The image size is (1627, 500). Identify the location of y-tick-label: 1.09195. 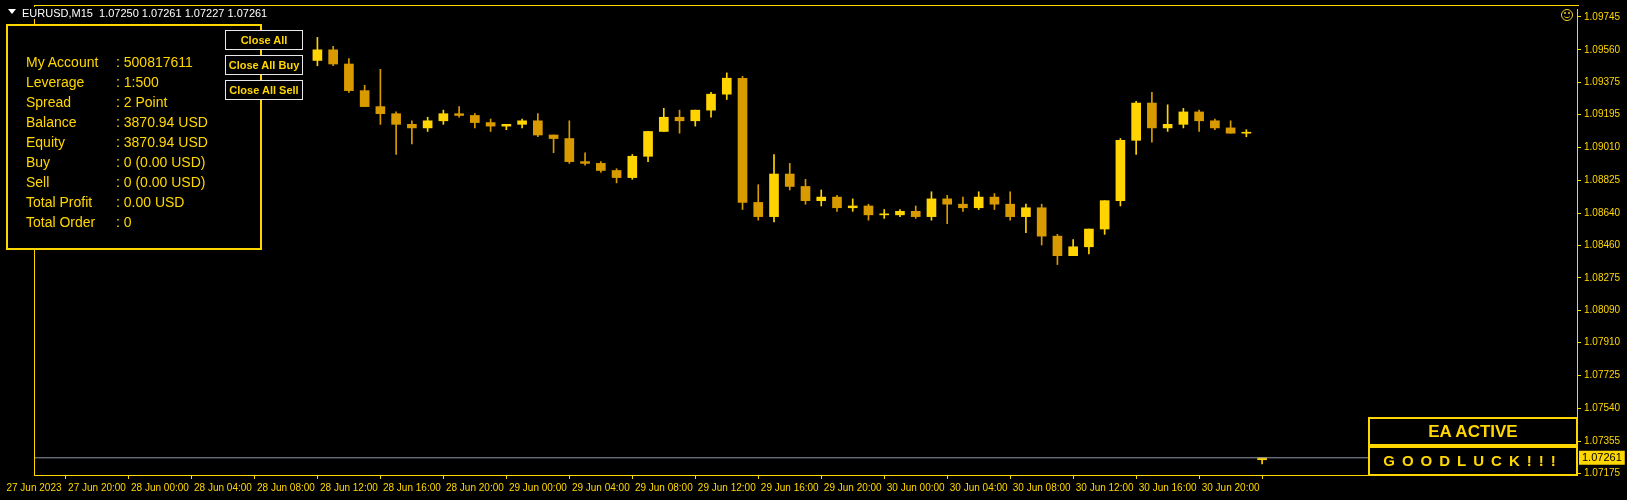
(1602, 114).